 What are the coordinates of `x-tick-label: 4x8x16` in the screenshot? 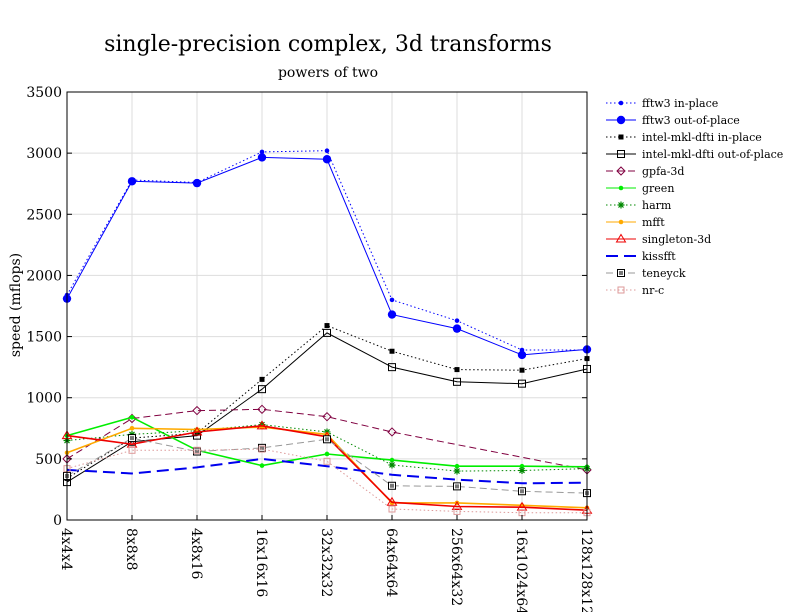 It's located at (196, 554).